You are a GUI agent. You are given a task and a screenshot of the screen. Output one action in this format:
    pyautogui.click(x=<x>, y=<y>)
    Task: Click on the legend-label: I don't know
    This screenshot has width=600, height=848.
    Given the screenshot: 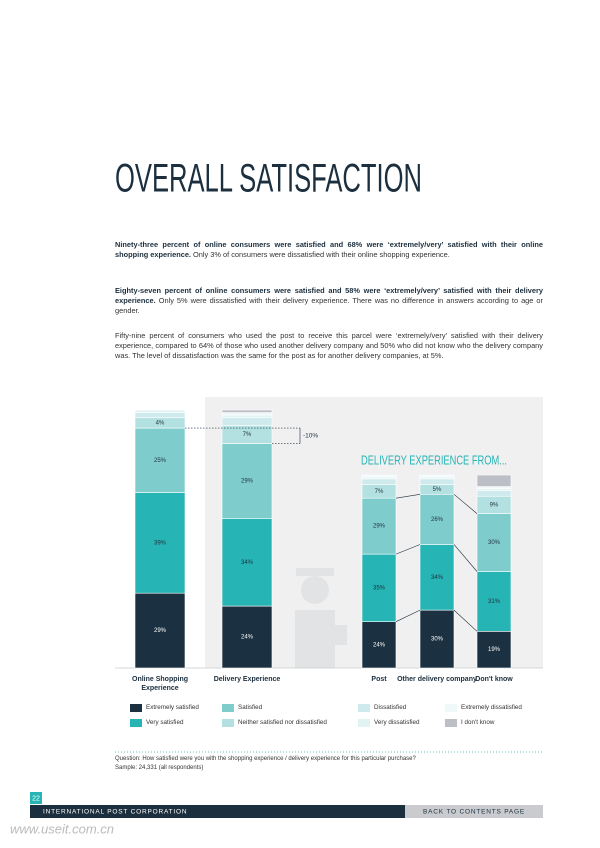 What is the action you would take?
    pyautogui.click(x=478, y=722)
    